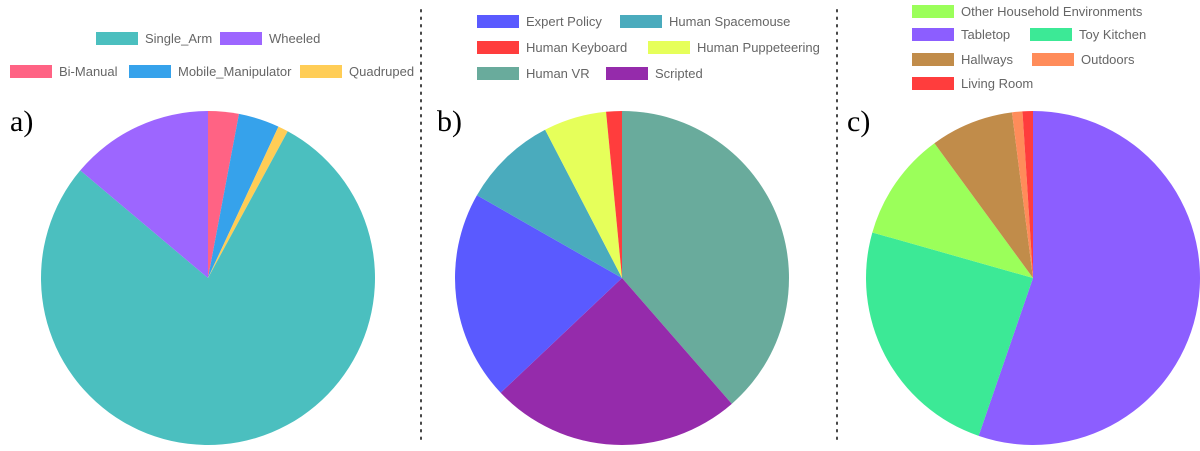  Describe the element at coordinates (321, 71) in the screenshot. I see `legend-swatch-quadruped` at that location.